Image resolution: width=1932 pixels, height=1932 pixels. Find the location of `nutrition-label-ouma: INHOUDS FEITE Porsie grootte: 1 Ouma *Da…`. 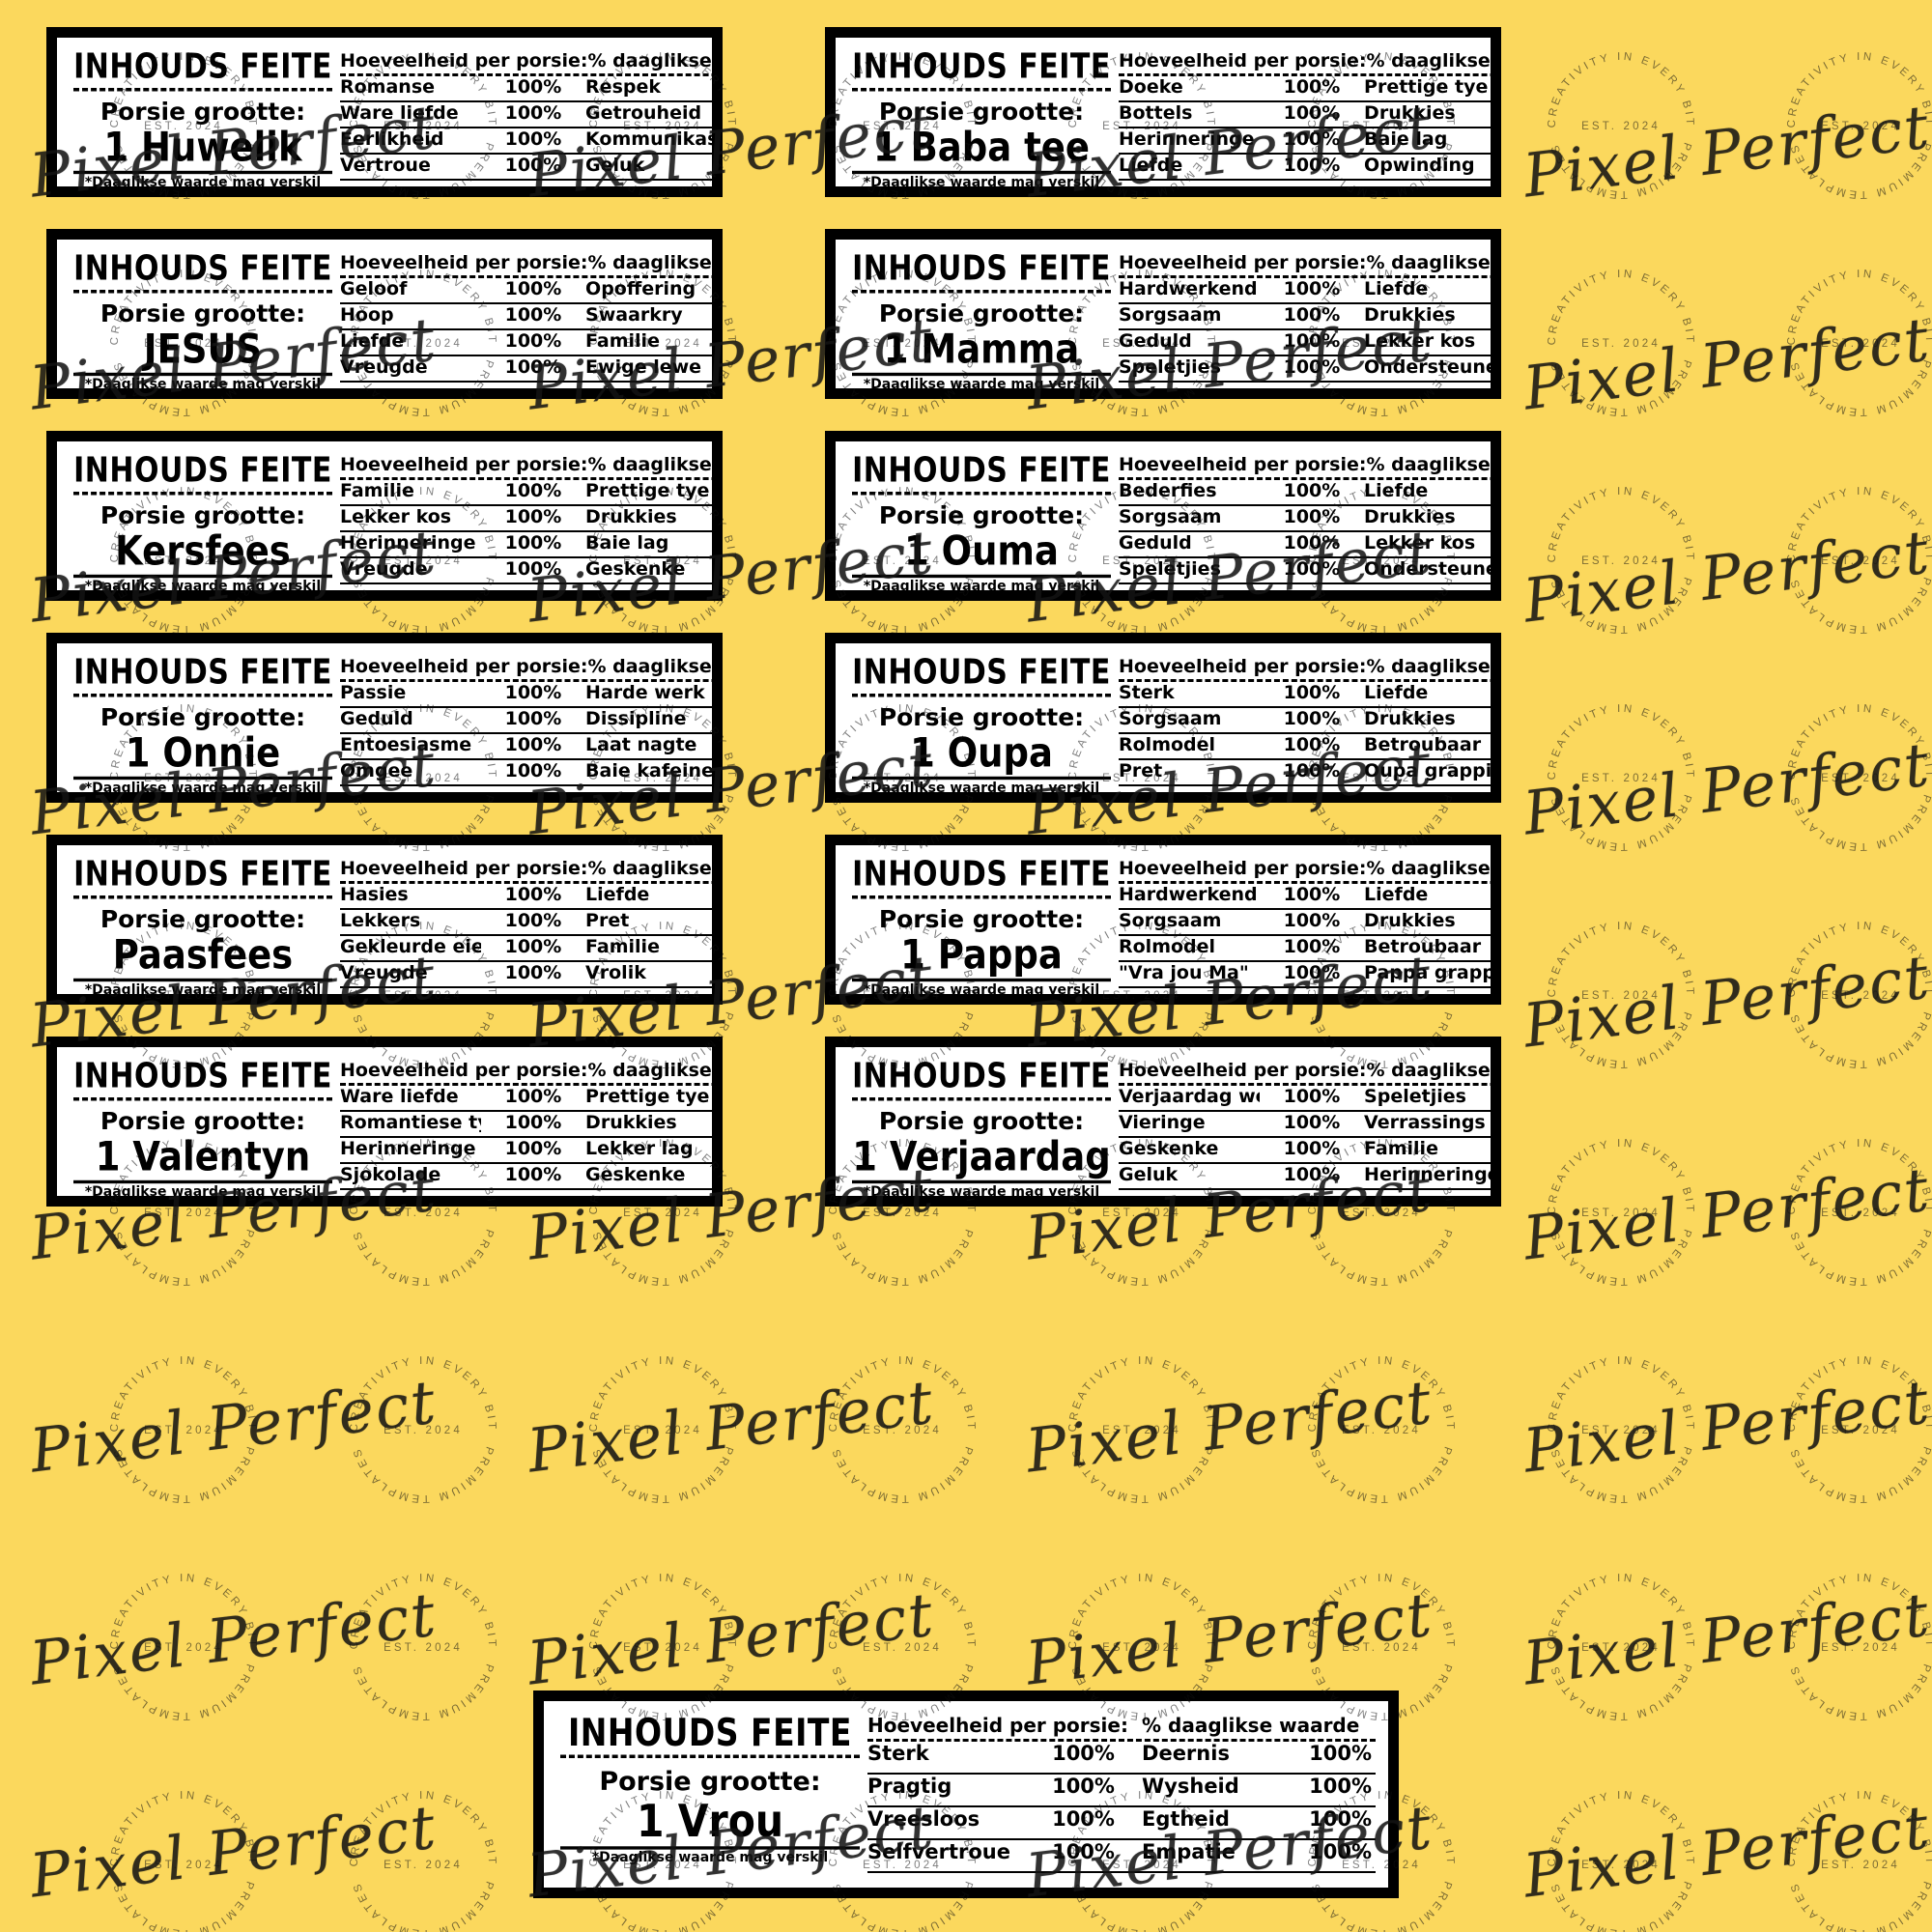

nutrition-label-ouma: INHOUDS FEITE Porsie grootte: 1 Ouma *Da… is located at coordinates (1163, 516).